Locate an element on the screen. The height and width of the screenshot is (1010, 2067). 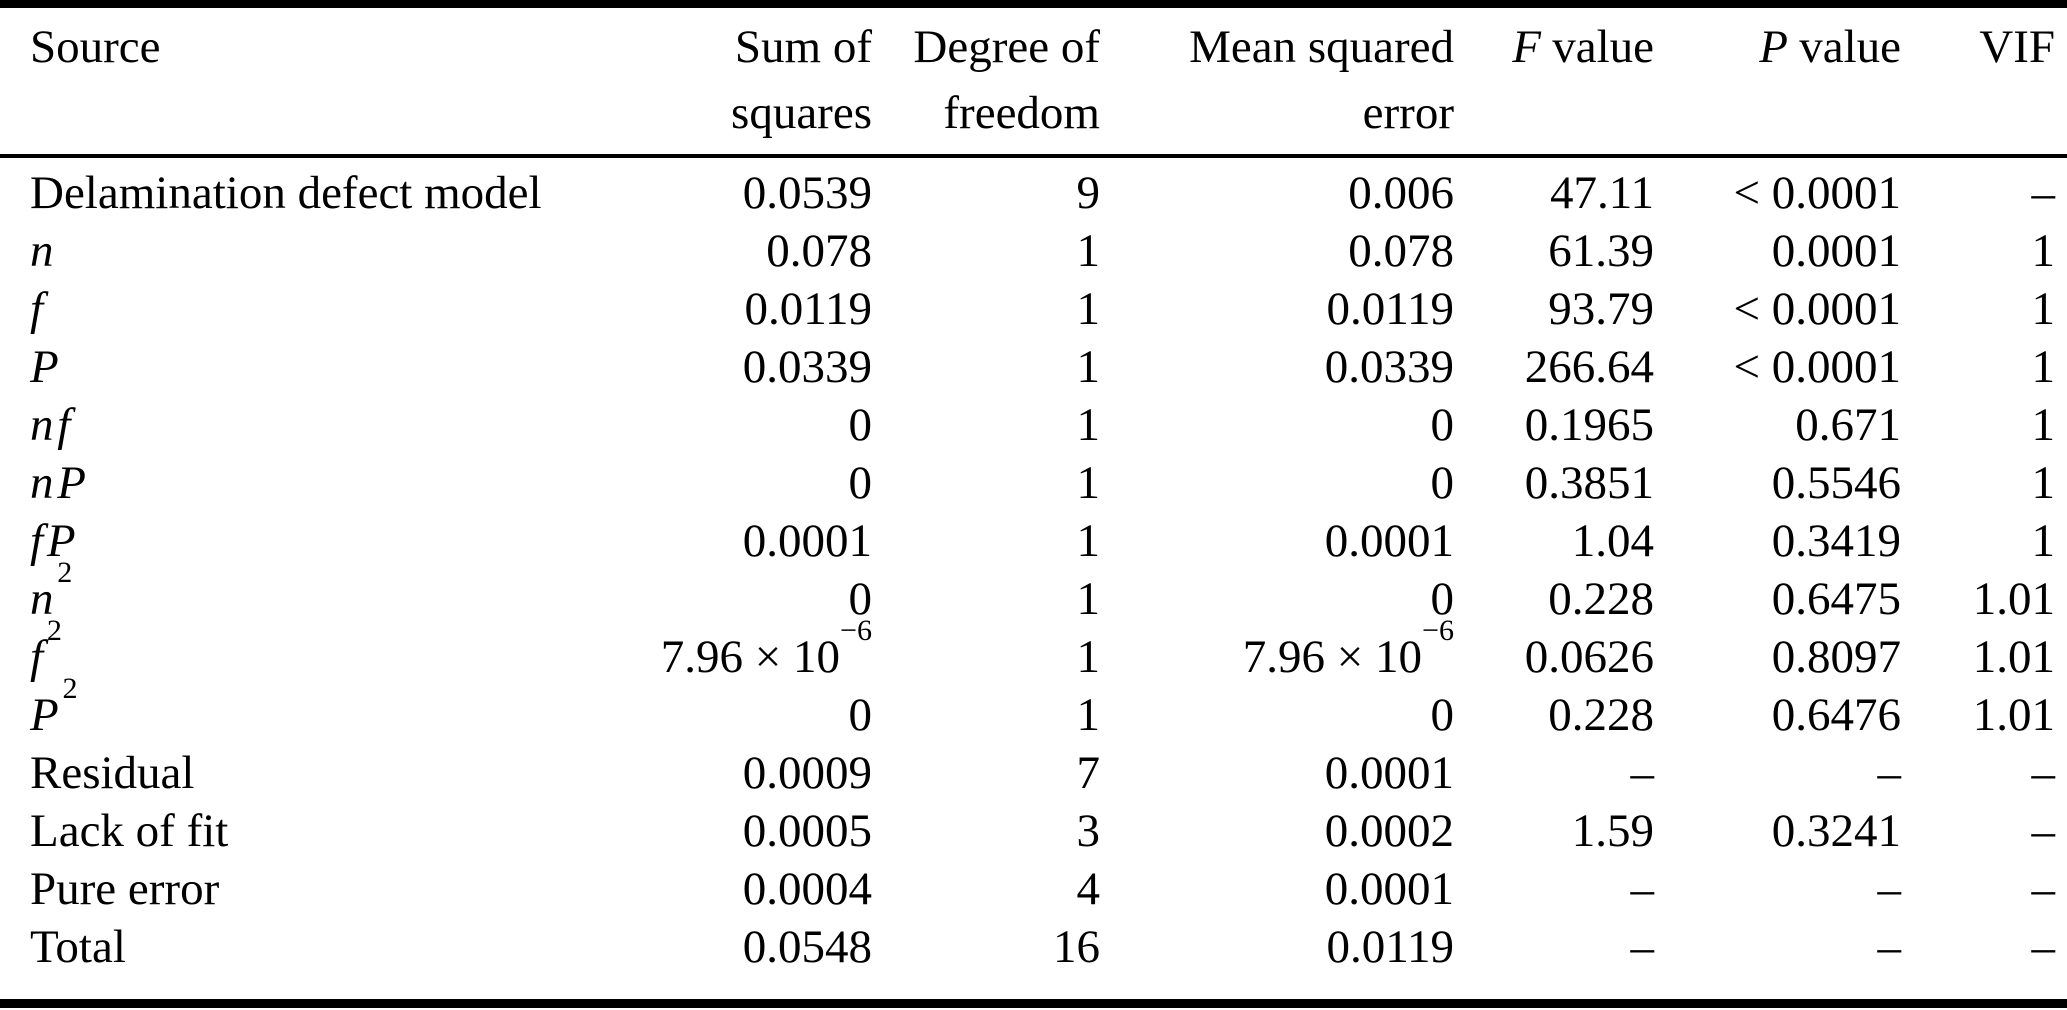
source-label: n is located at coordinates (44, 599).